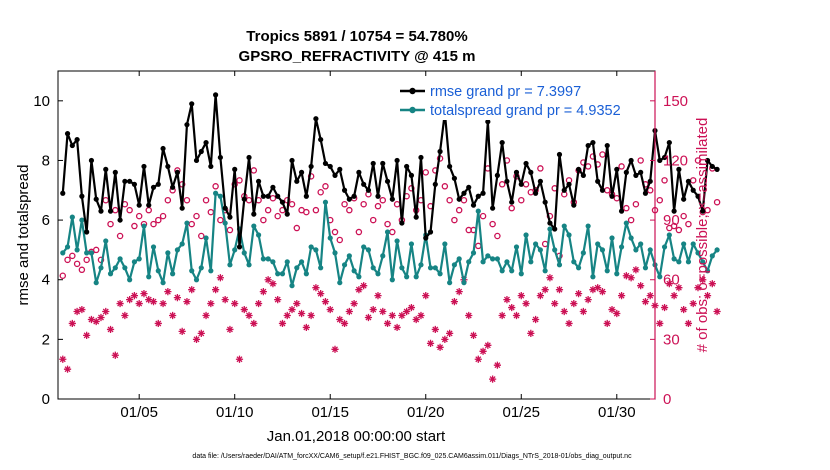  What do you see at coordinates (412, 110) in the screenshot?
I see `legend-spread-marker` at bounding box center [412, 110].